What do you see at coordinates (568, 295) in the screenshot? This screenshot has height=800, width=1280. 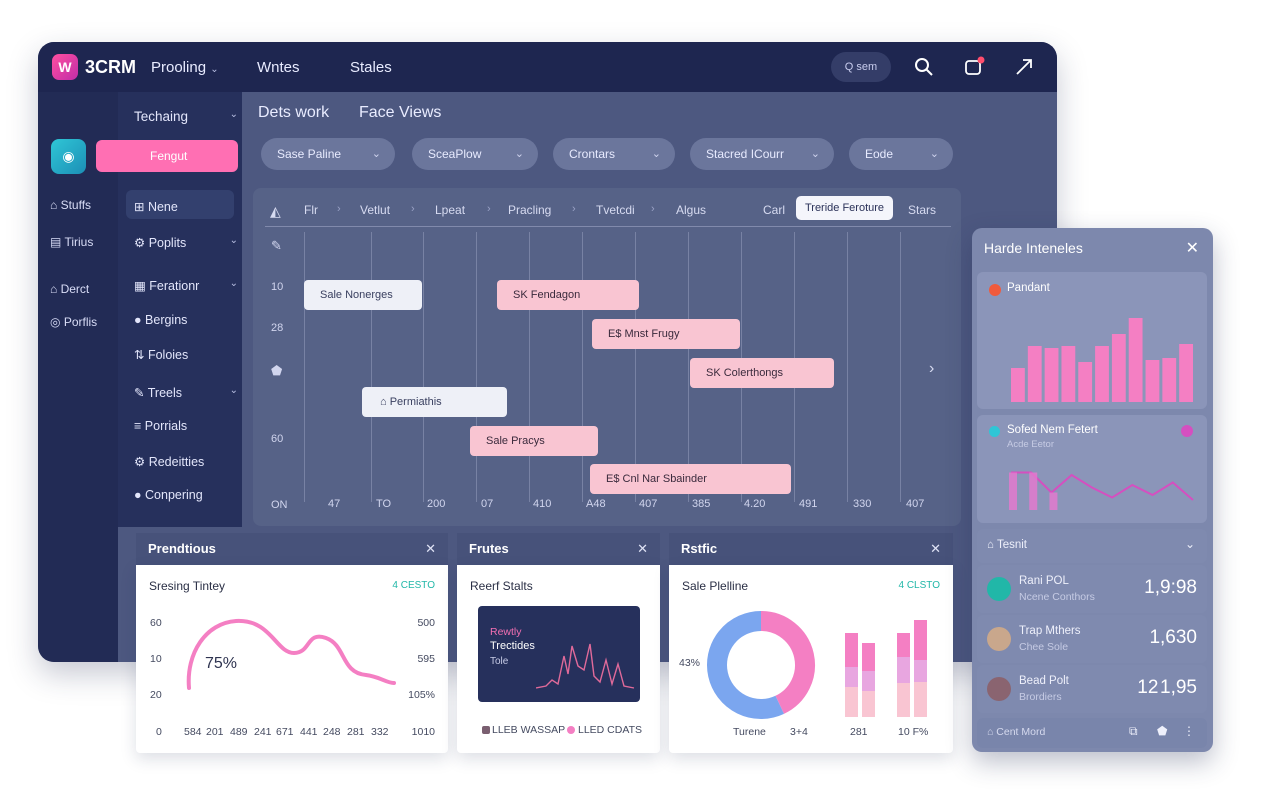 I see `gantt-task-bar: SK Fendagon` at bounding box center [568, 295].